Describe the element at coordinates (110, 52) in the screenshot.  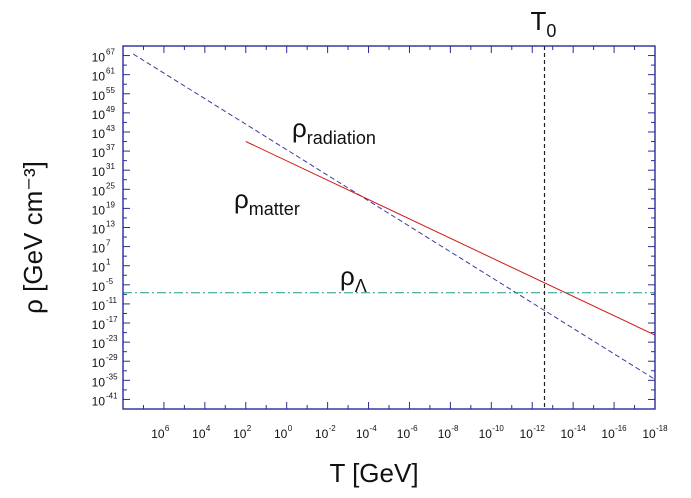
I see `y-tick-exponent: 67` at that location.